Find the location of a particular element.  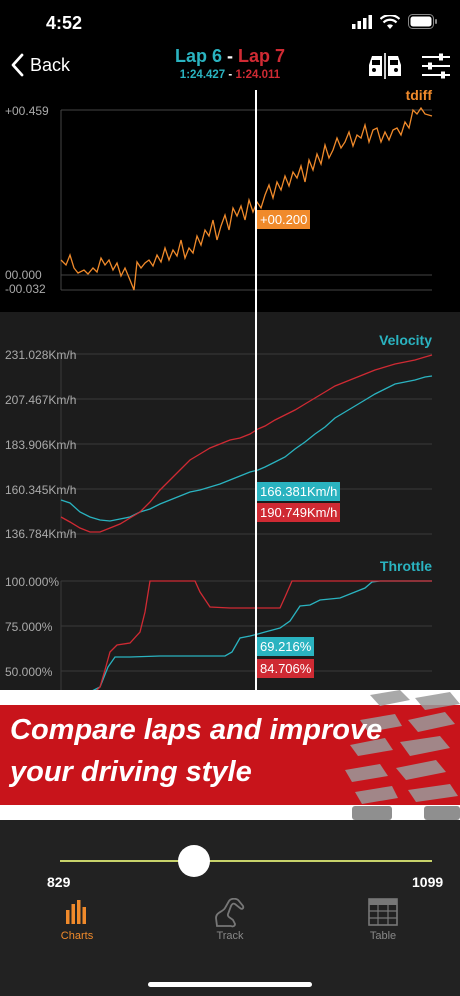

back-button: Back is located at coordinates (43, 65).